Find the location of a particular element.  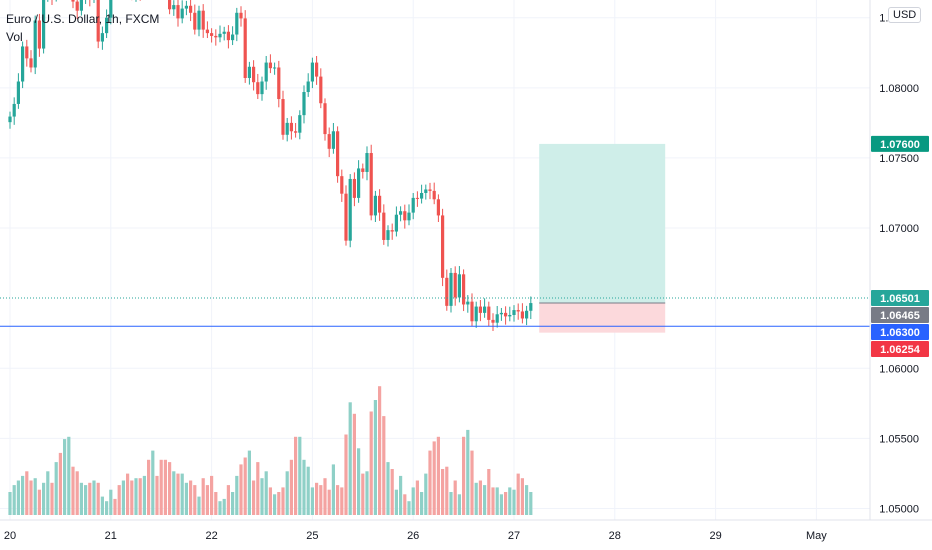

current-price-tag: 1.06501 is located at coordinates (900, 298).